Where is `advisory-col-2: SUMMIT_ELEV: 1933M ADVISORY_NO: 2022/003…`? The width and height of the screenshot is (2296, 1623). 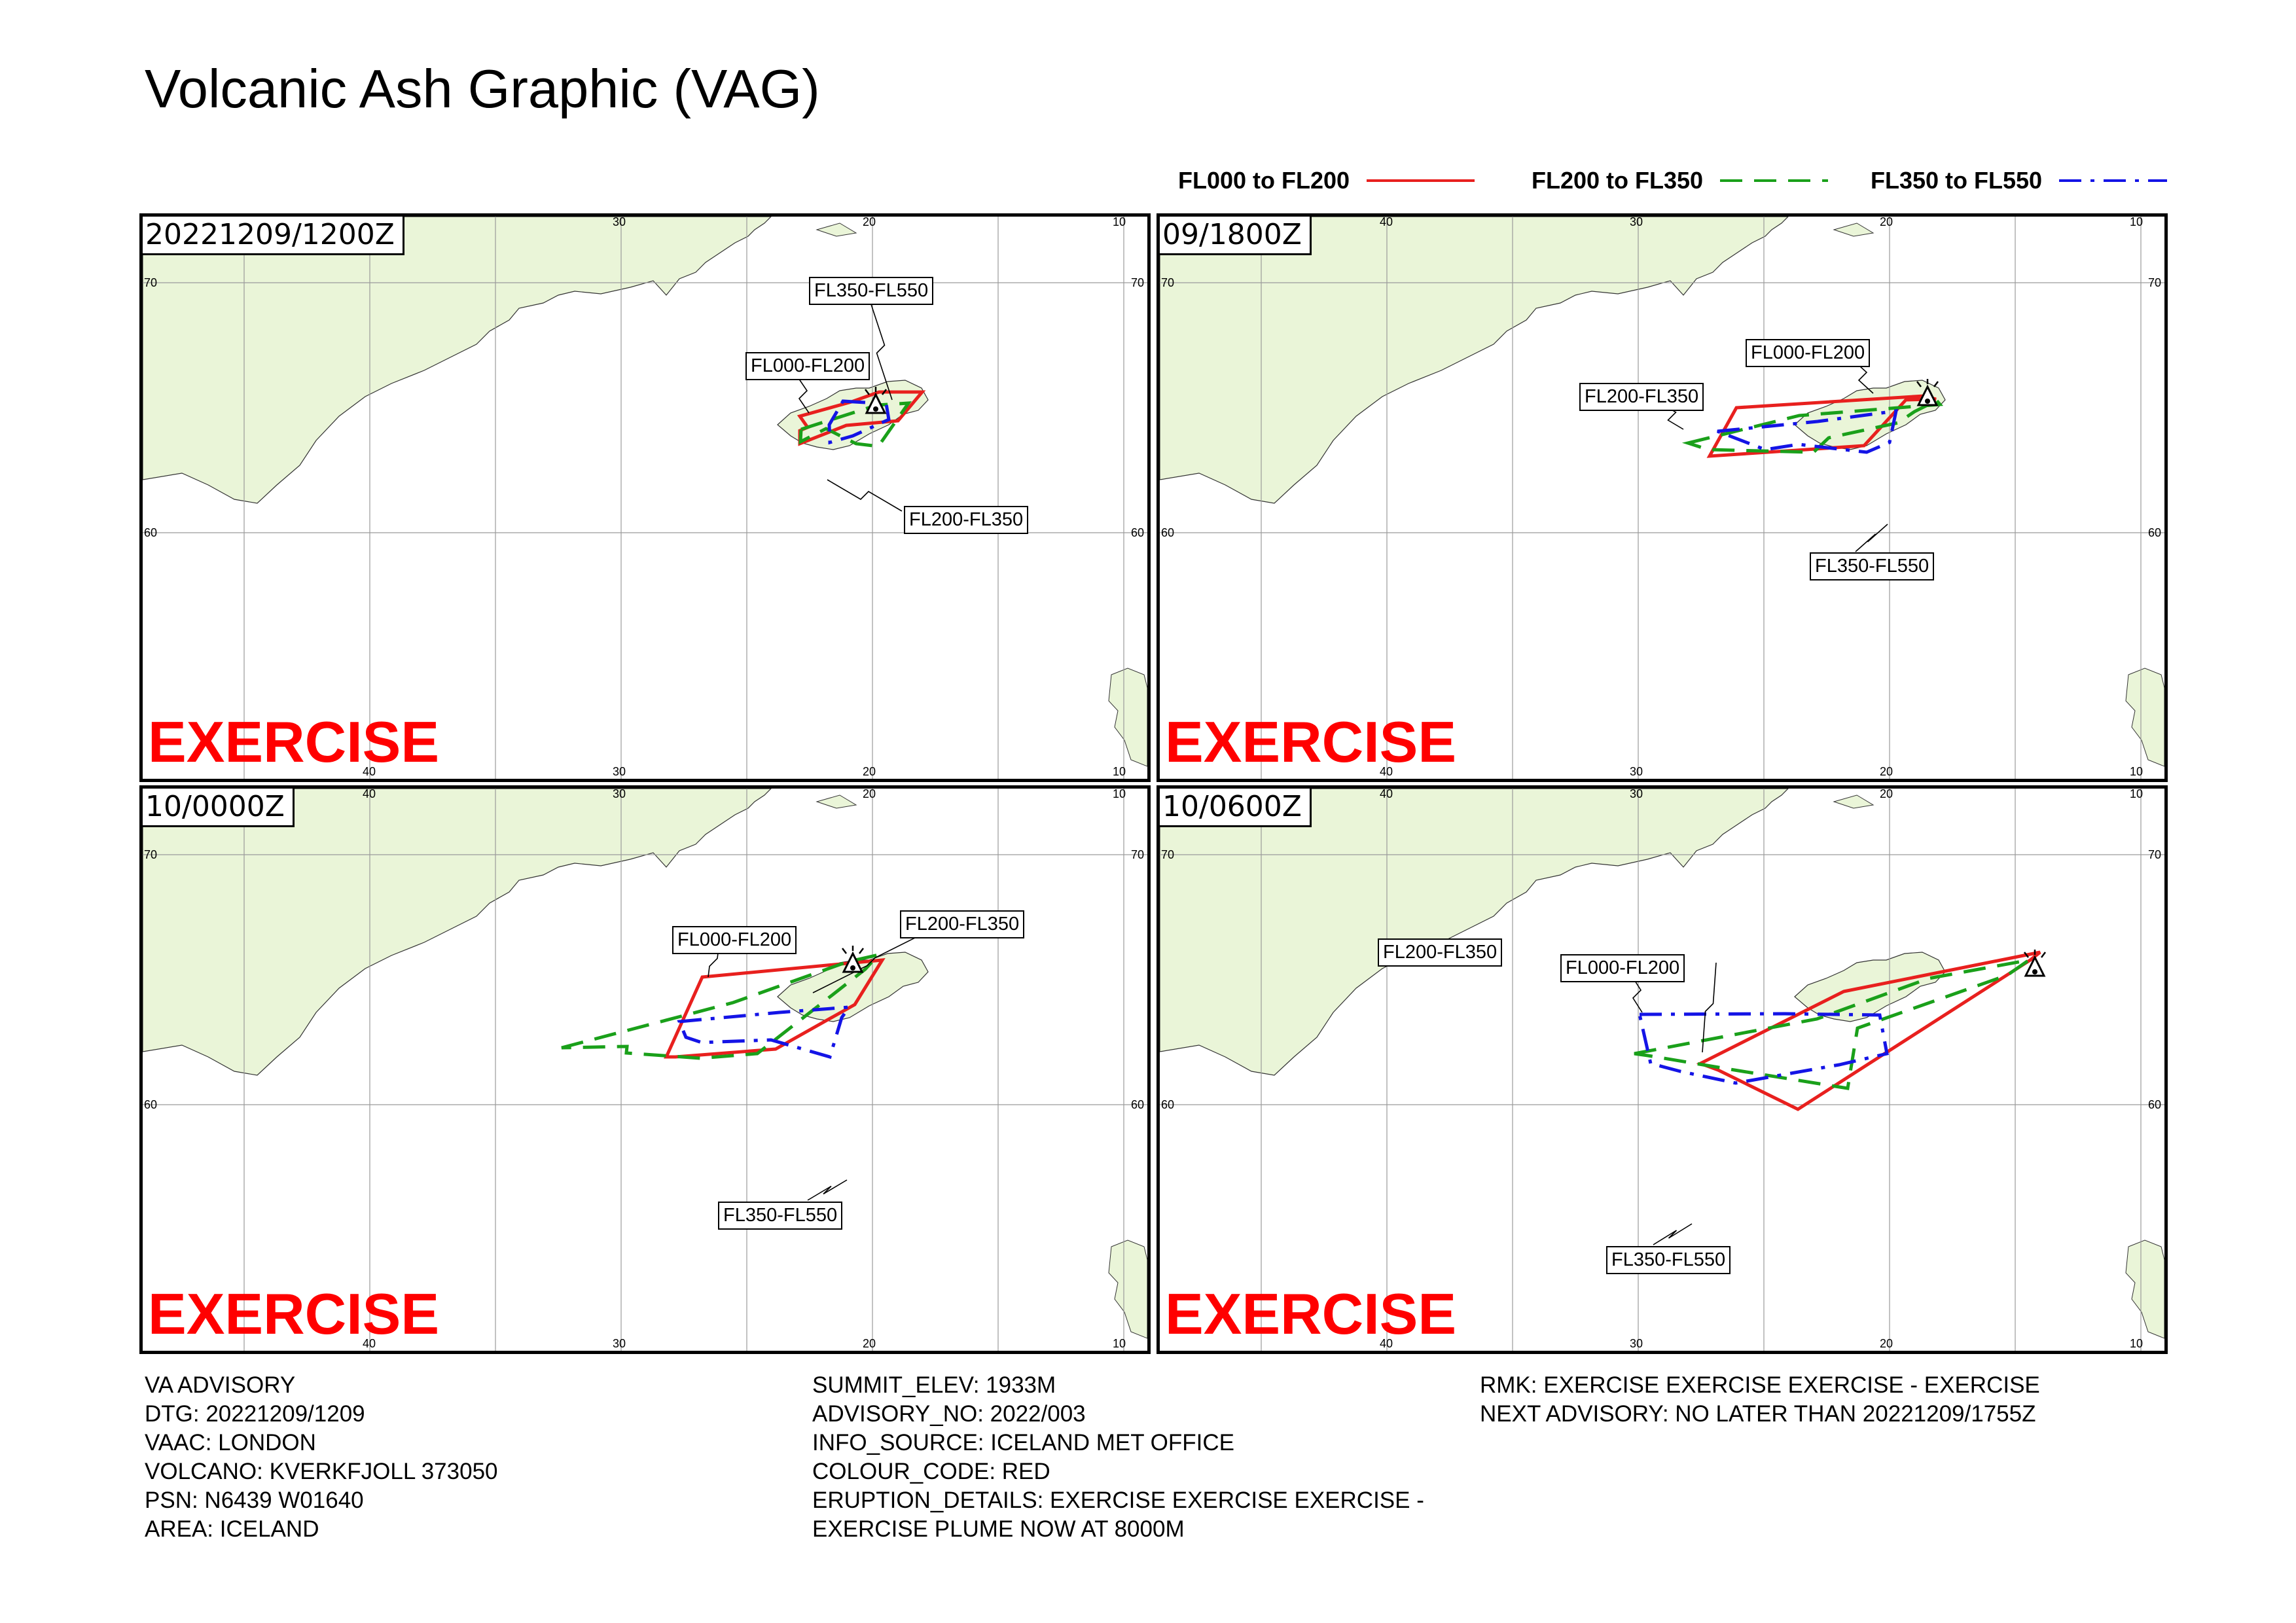 advisory-col-2: SUMMIT_ELEV: 1933M ADVISORY_NO: 2022/003… is located at coordinates (1118, 1458).